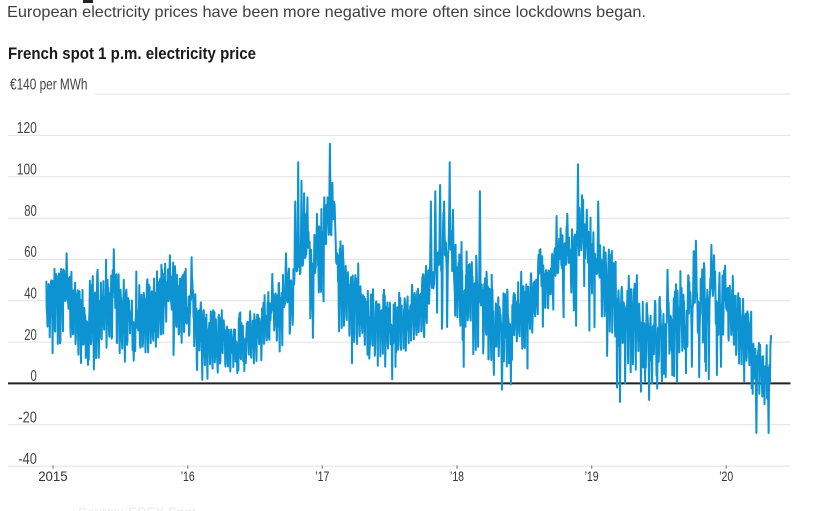  Describe the element at coordinates (30, 335) in the screenshot. I see `svg-text: 20` at that location.